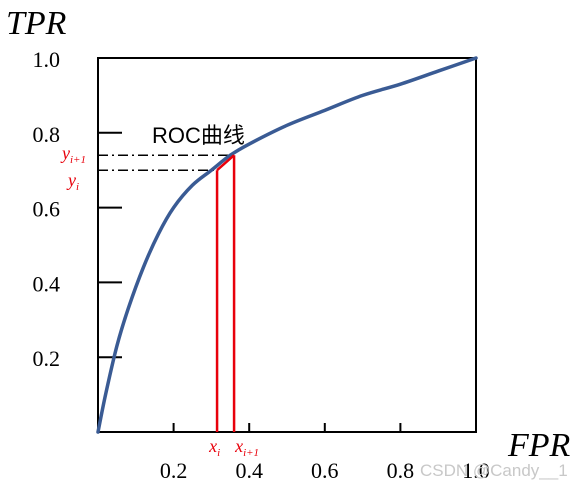 The image size is (588, 488). Describe the element at coordinates (47, 358) in the screenshot. I see `y-tick-label: 0.2` at that location.